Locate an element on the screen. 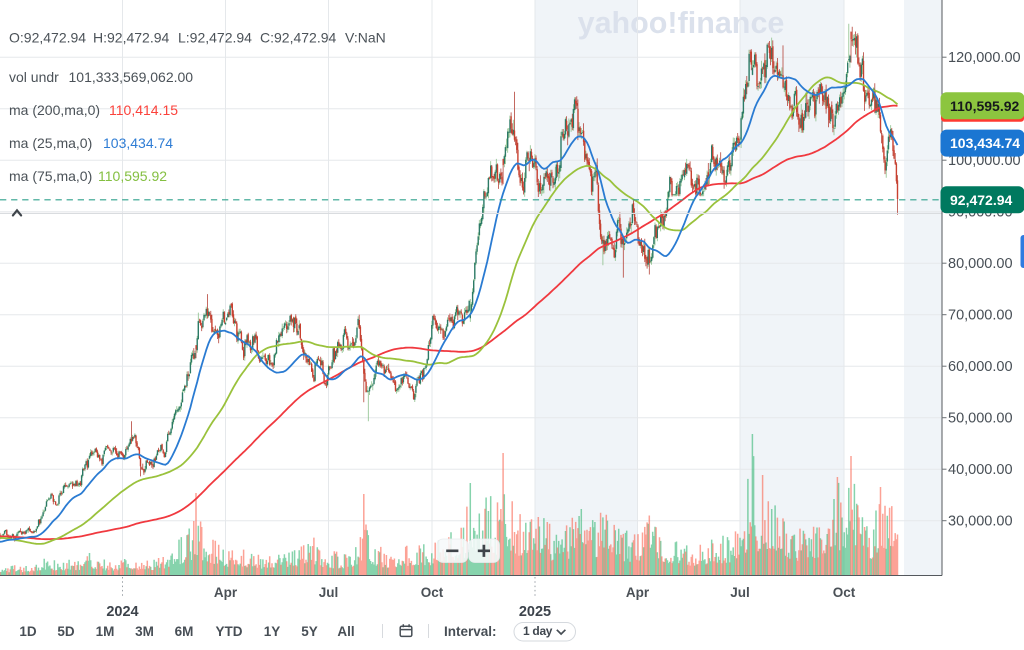  svg-text: H:92,472.94 is located at coordinates (131, 37).